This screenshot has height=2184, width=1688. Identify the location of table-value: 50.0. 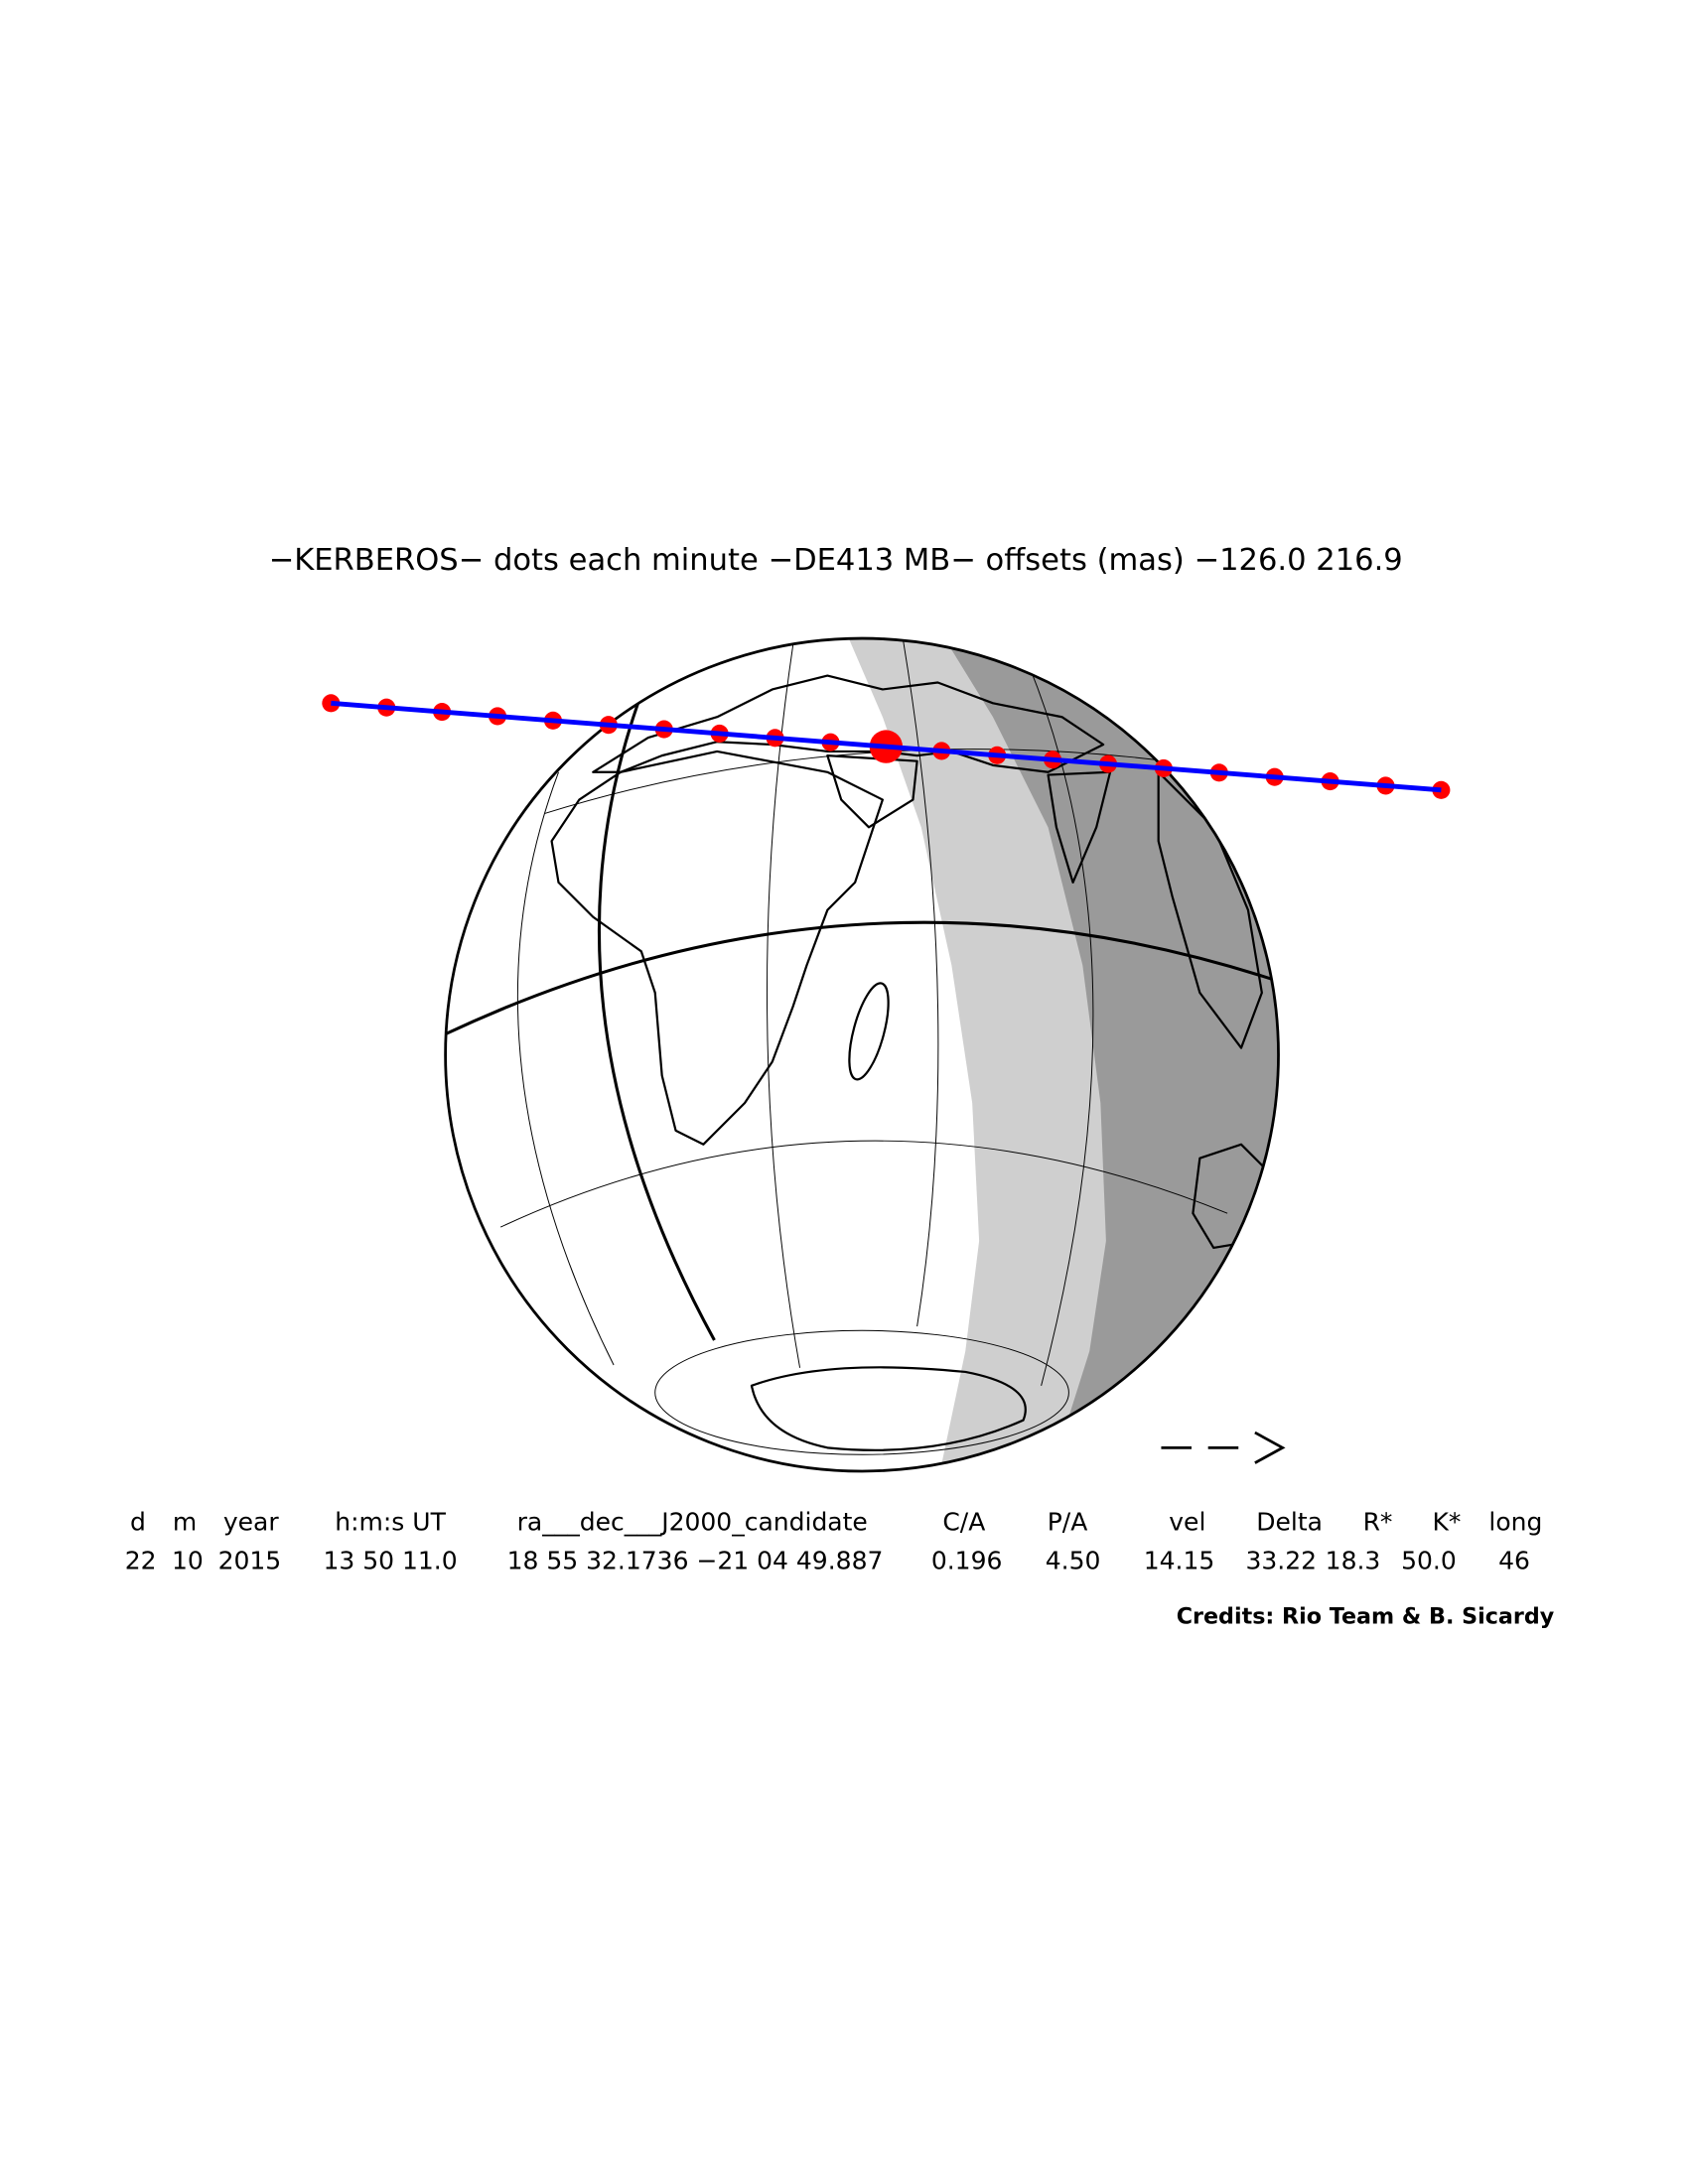
(1429, 1561).